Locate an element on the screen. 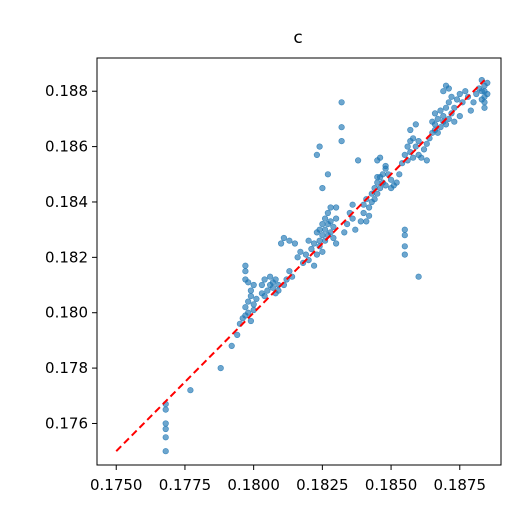 Image resolution: width=525 pixels, height=525 pixels. y-tick-label: 0.182 is located at coordinates (66, 257).